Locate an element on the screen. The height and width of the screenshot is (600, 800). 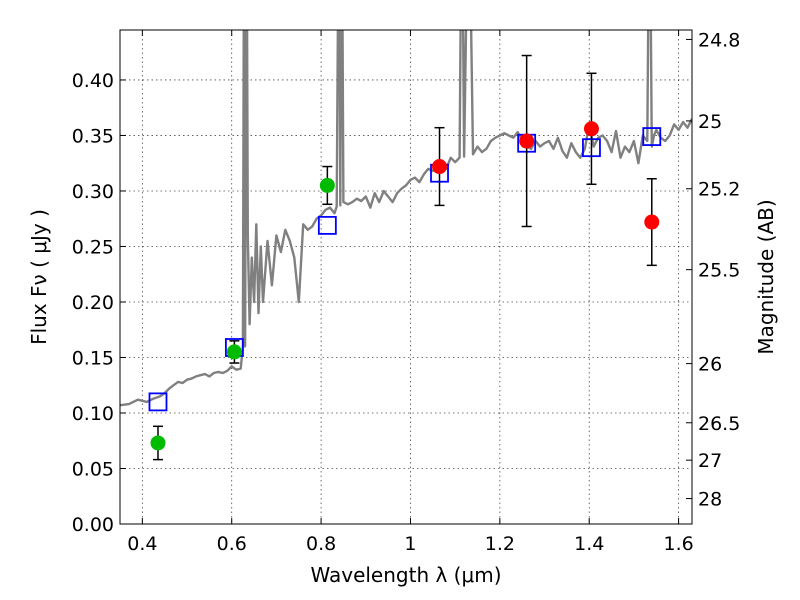
right-axis-label: Magnitude (AB) is located at coordinates (766, 276).